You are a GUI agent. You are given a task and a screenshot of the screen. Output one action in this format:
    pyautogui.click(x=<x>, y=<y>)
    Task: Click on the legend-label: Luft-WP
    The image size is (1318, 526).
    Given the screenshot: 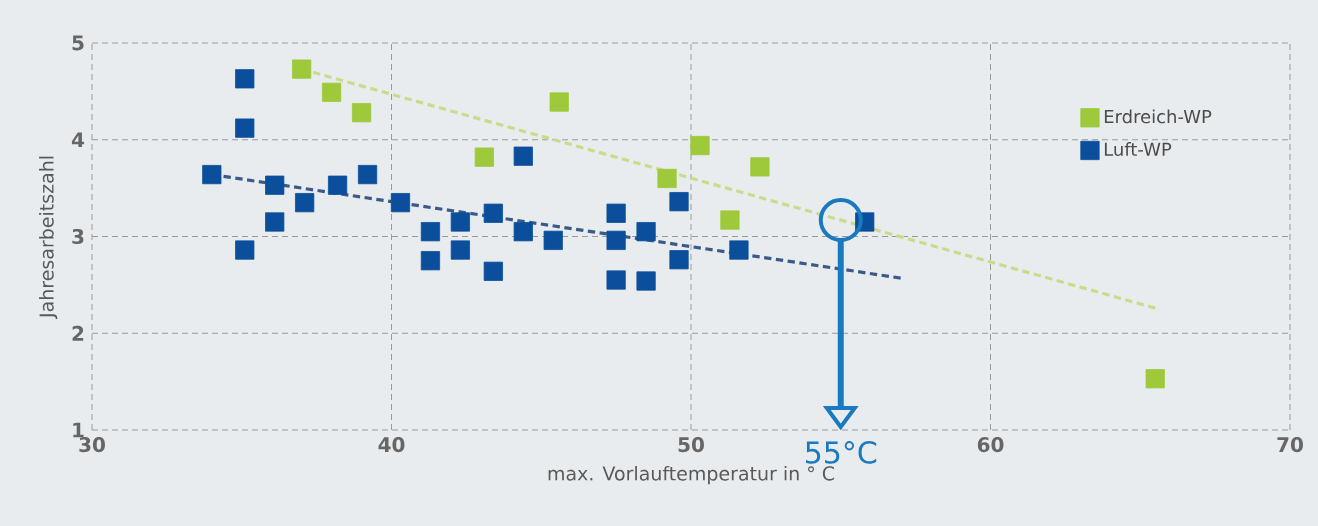 What is the action you would take?
    pyautogui.click(x=1138, y=149)
    